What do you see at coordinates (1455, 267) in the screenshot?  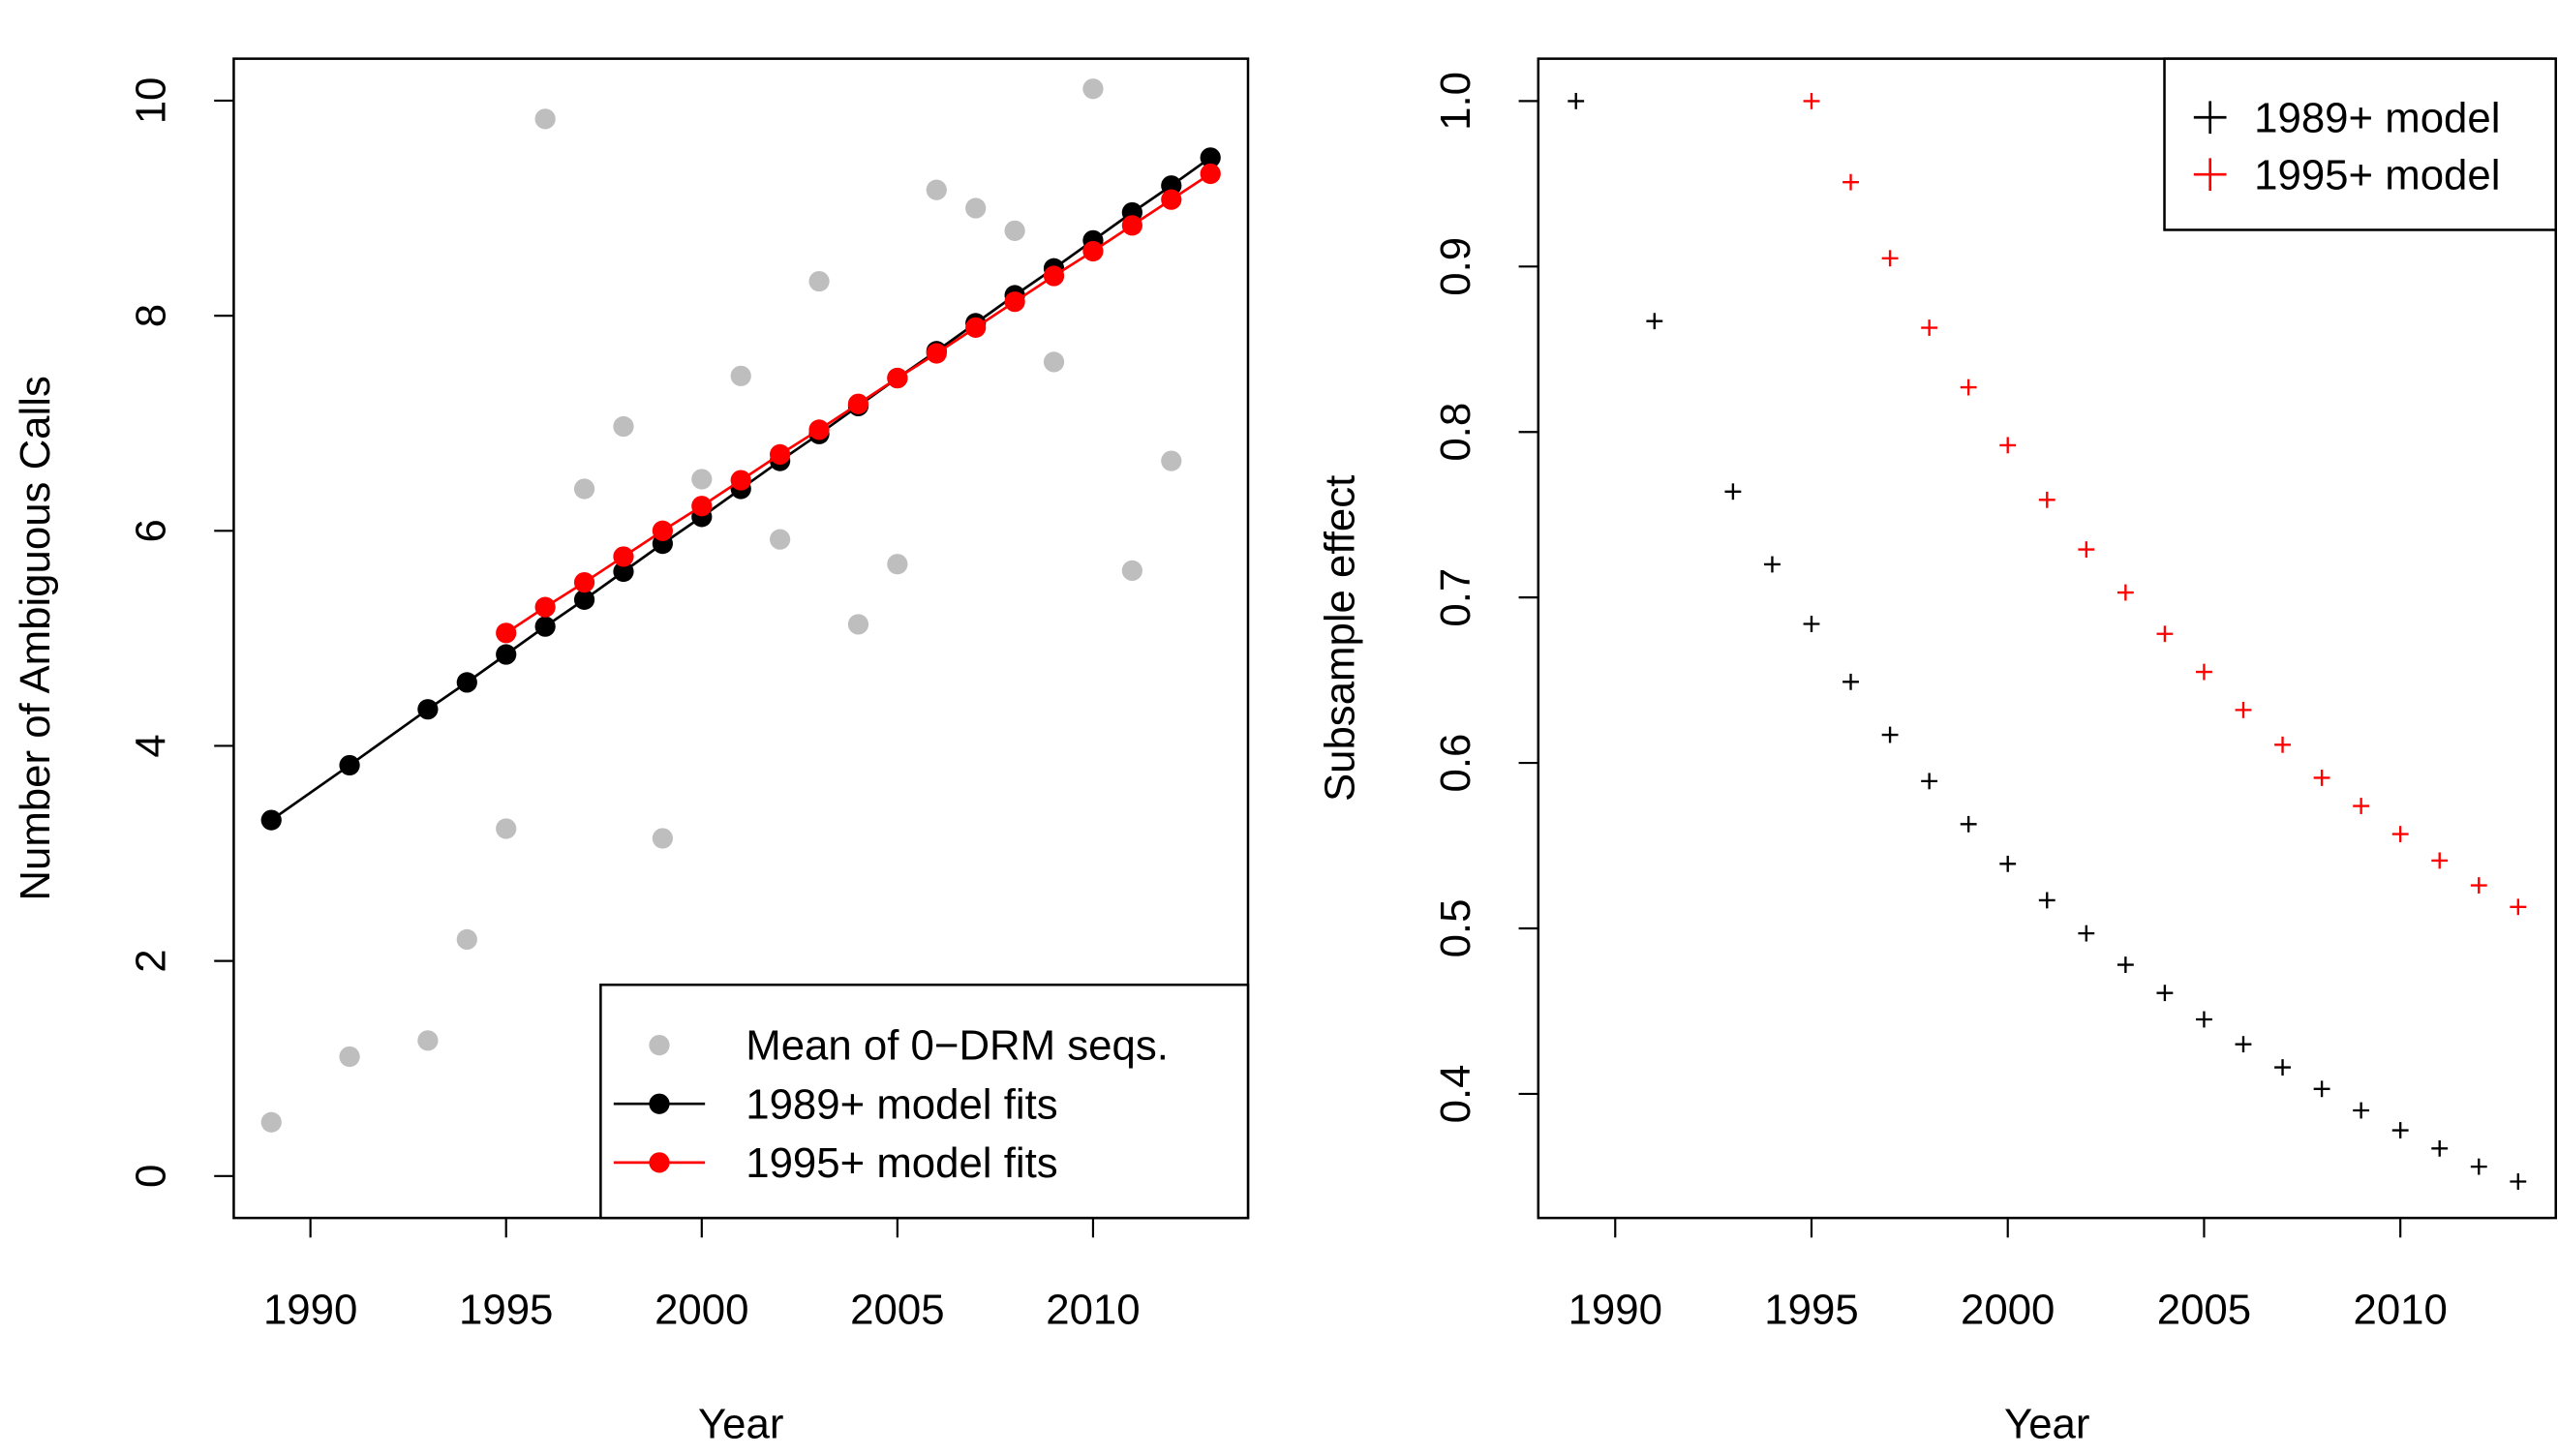 I see `y-tick-label: 0.9` at bounding box center [1455, 267].